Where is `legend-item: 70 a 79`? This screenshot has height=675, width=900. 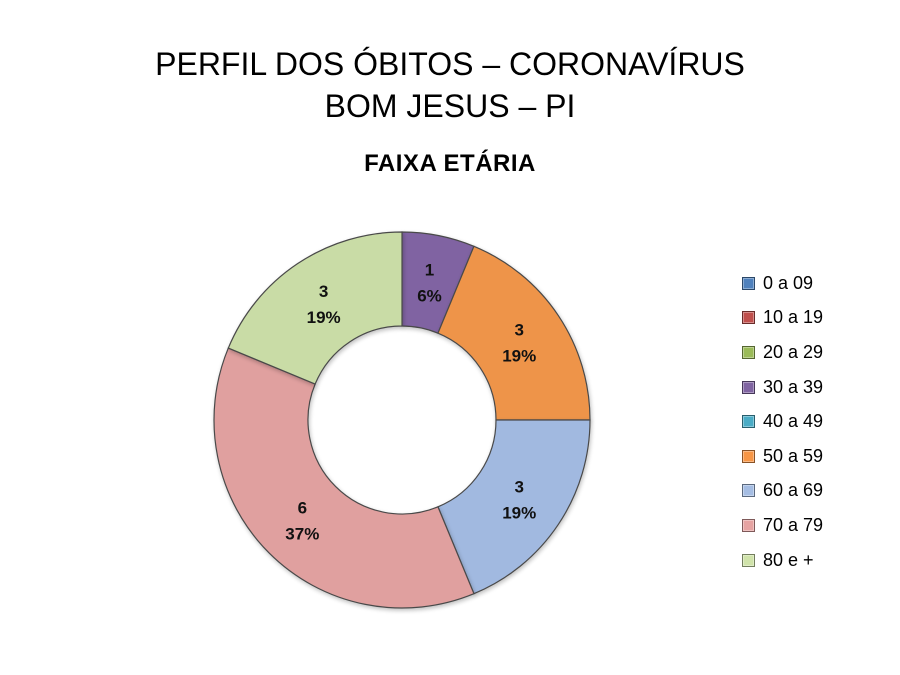
legend-item: 70 a 79 is located at coordinates (812, 525).